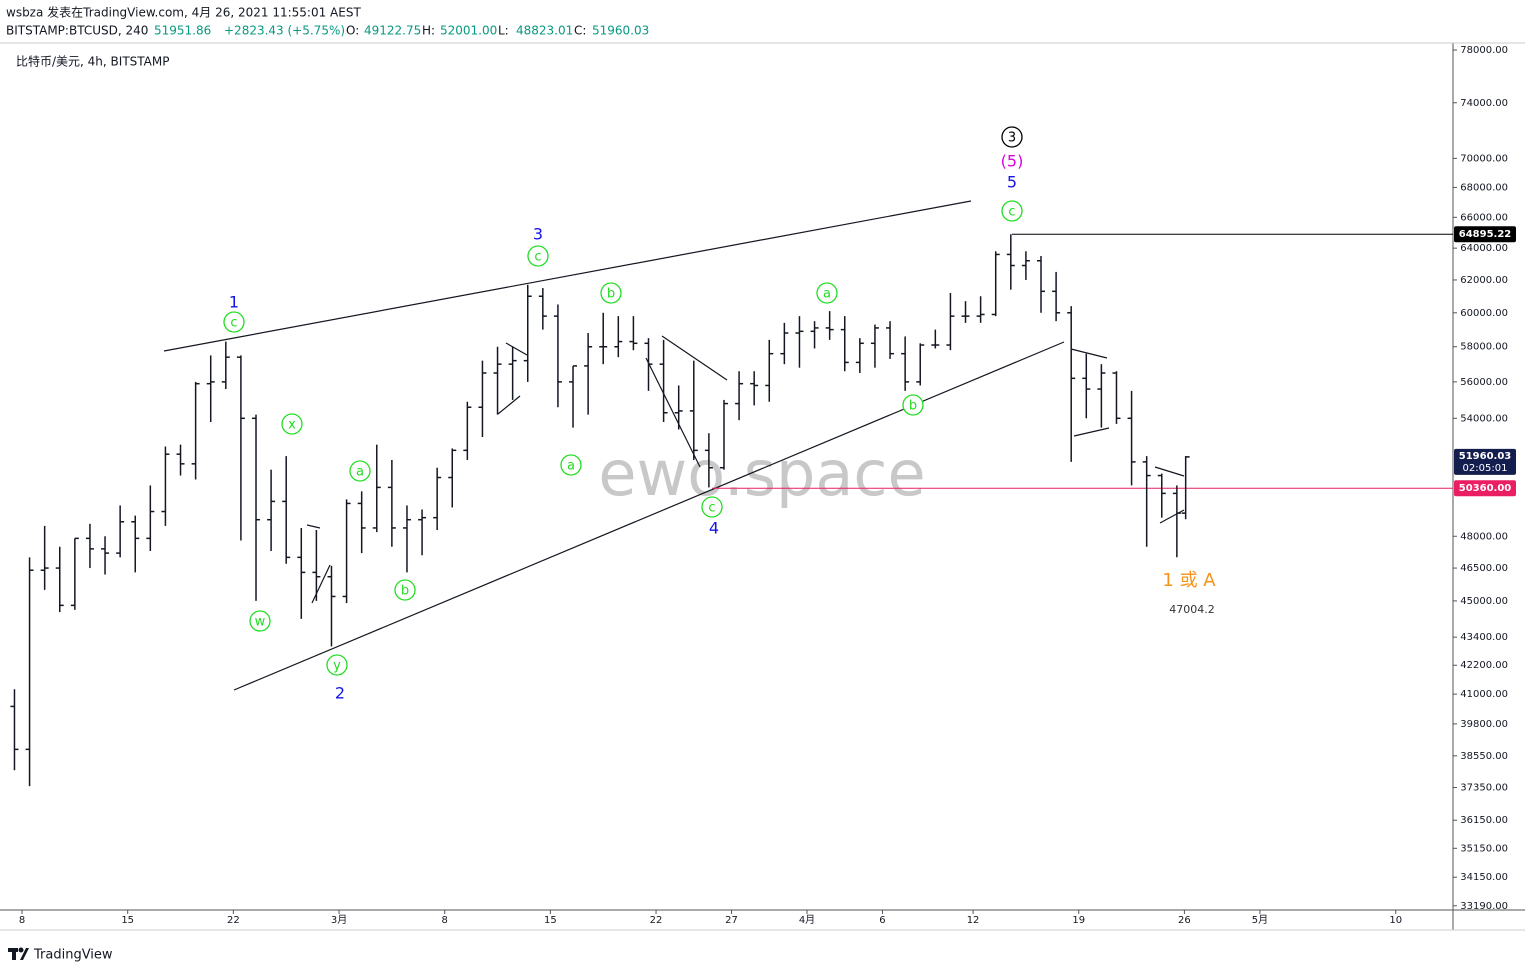 The image size is (1525, 973). Describe the element at coordinates (1260, 920) in the screenshot. I see `x-tick-label: 5月` at that location.